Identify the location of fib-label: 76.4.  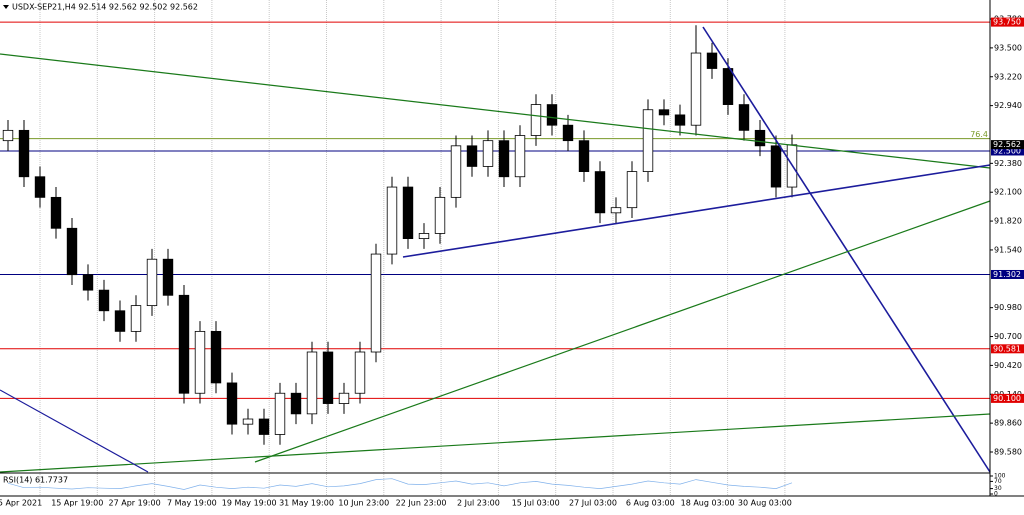
(979, 134).